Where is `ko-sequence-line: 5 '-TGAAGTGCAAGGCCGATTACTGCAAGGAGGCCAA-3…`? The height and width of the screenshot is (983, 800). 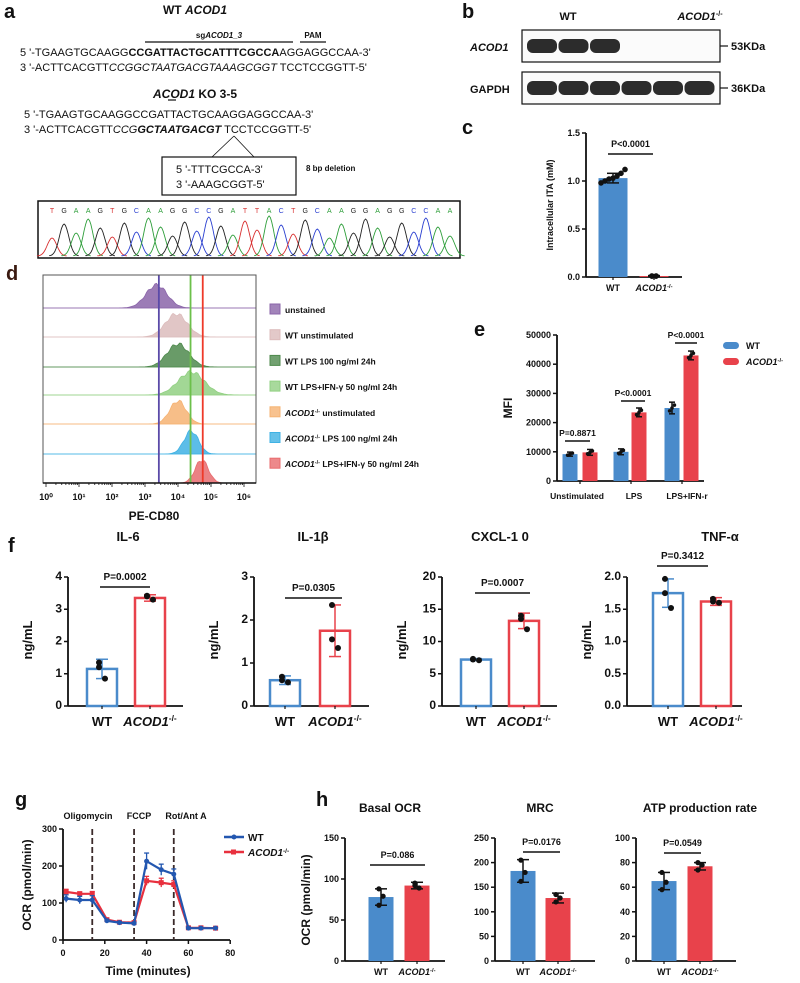 ko-sequence-line: 5 '-TGAAGTGCAAGGCCGATTACTGCAAGGAGGCCAA-3… is located at coordinates (168, 115).